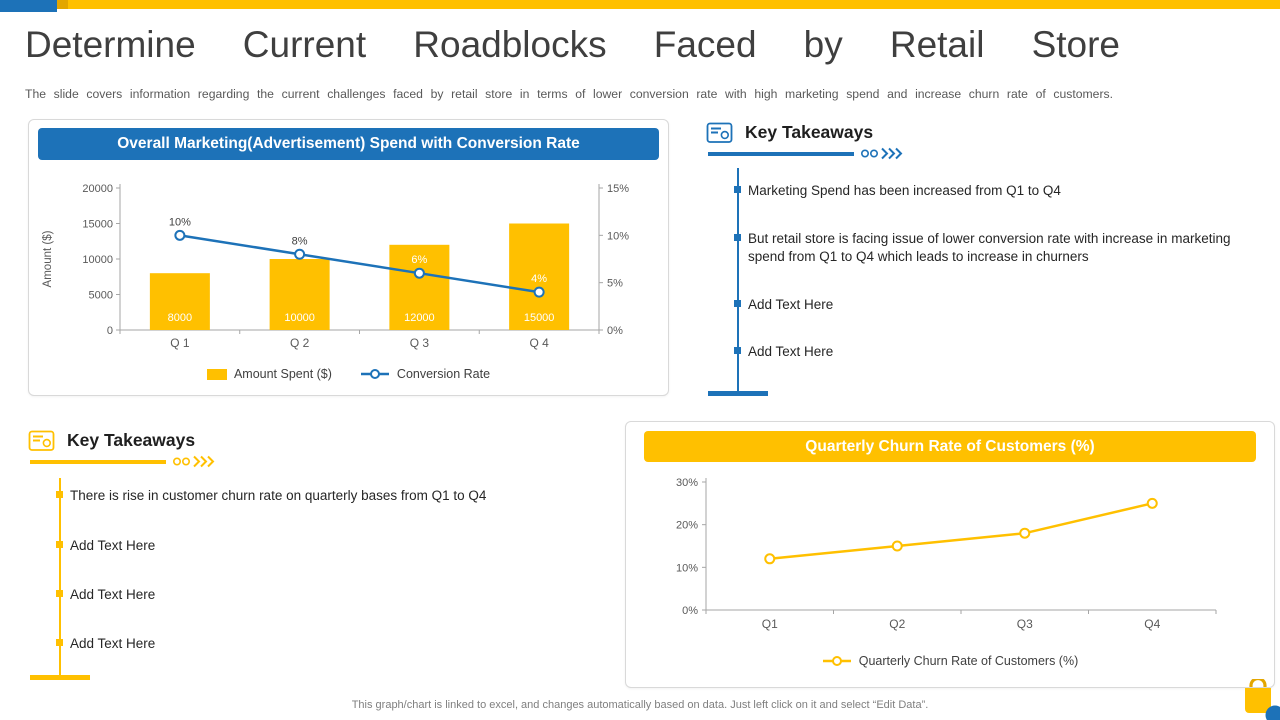 The height and width of the screenshot is (720, 1280). What do you see at coordinates (770, 624) in the screenshot?
I see `svg-text: Q1` at bounding box center [770, 624].